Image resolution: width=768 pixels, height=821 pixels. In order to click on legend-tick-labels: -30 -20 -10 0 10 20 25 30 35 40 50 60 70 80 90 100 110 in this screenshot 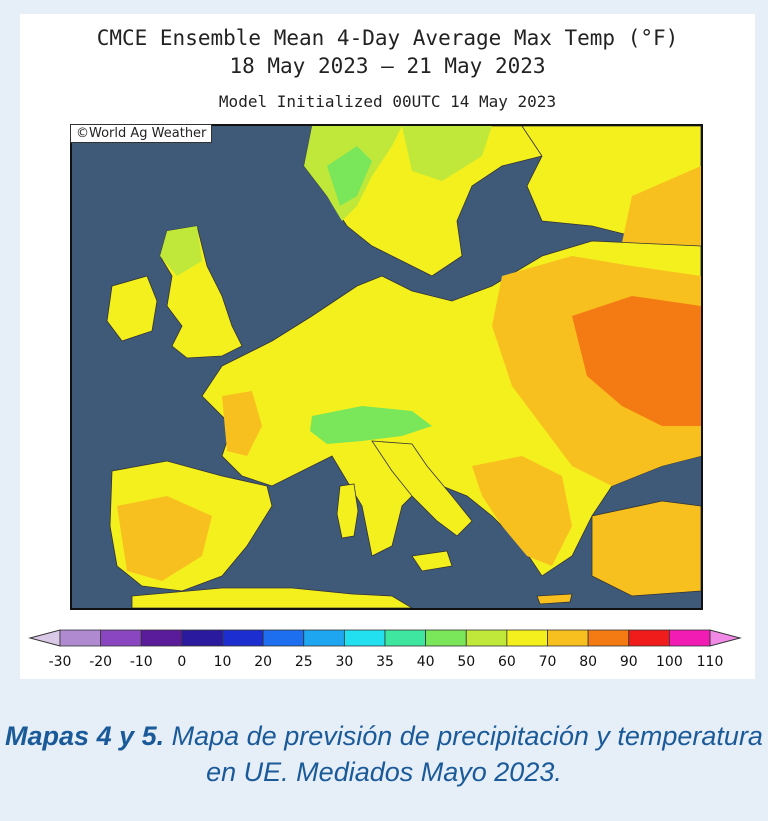, I will do `click(386, 662)`.